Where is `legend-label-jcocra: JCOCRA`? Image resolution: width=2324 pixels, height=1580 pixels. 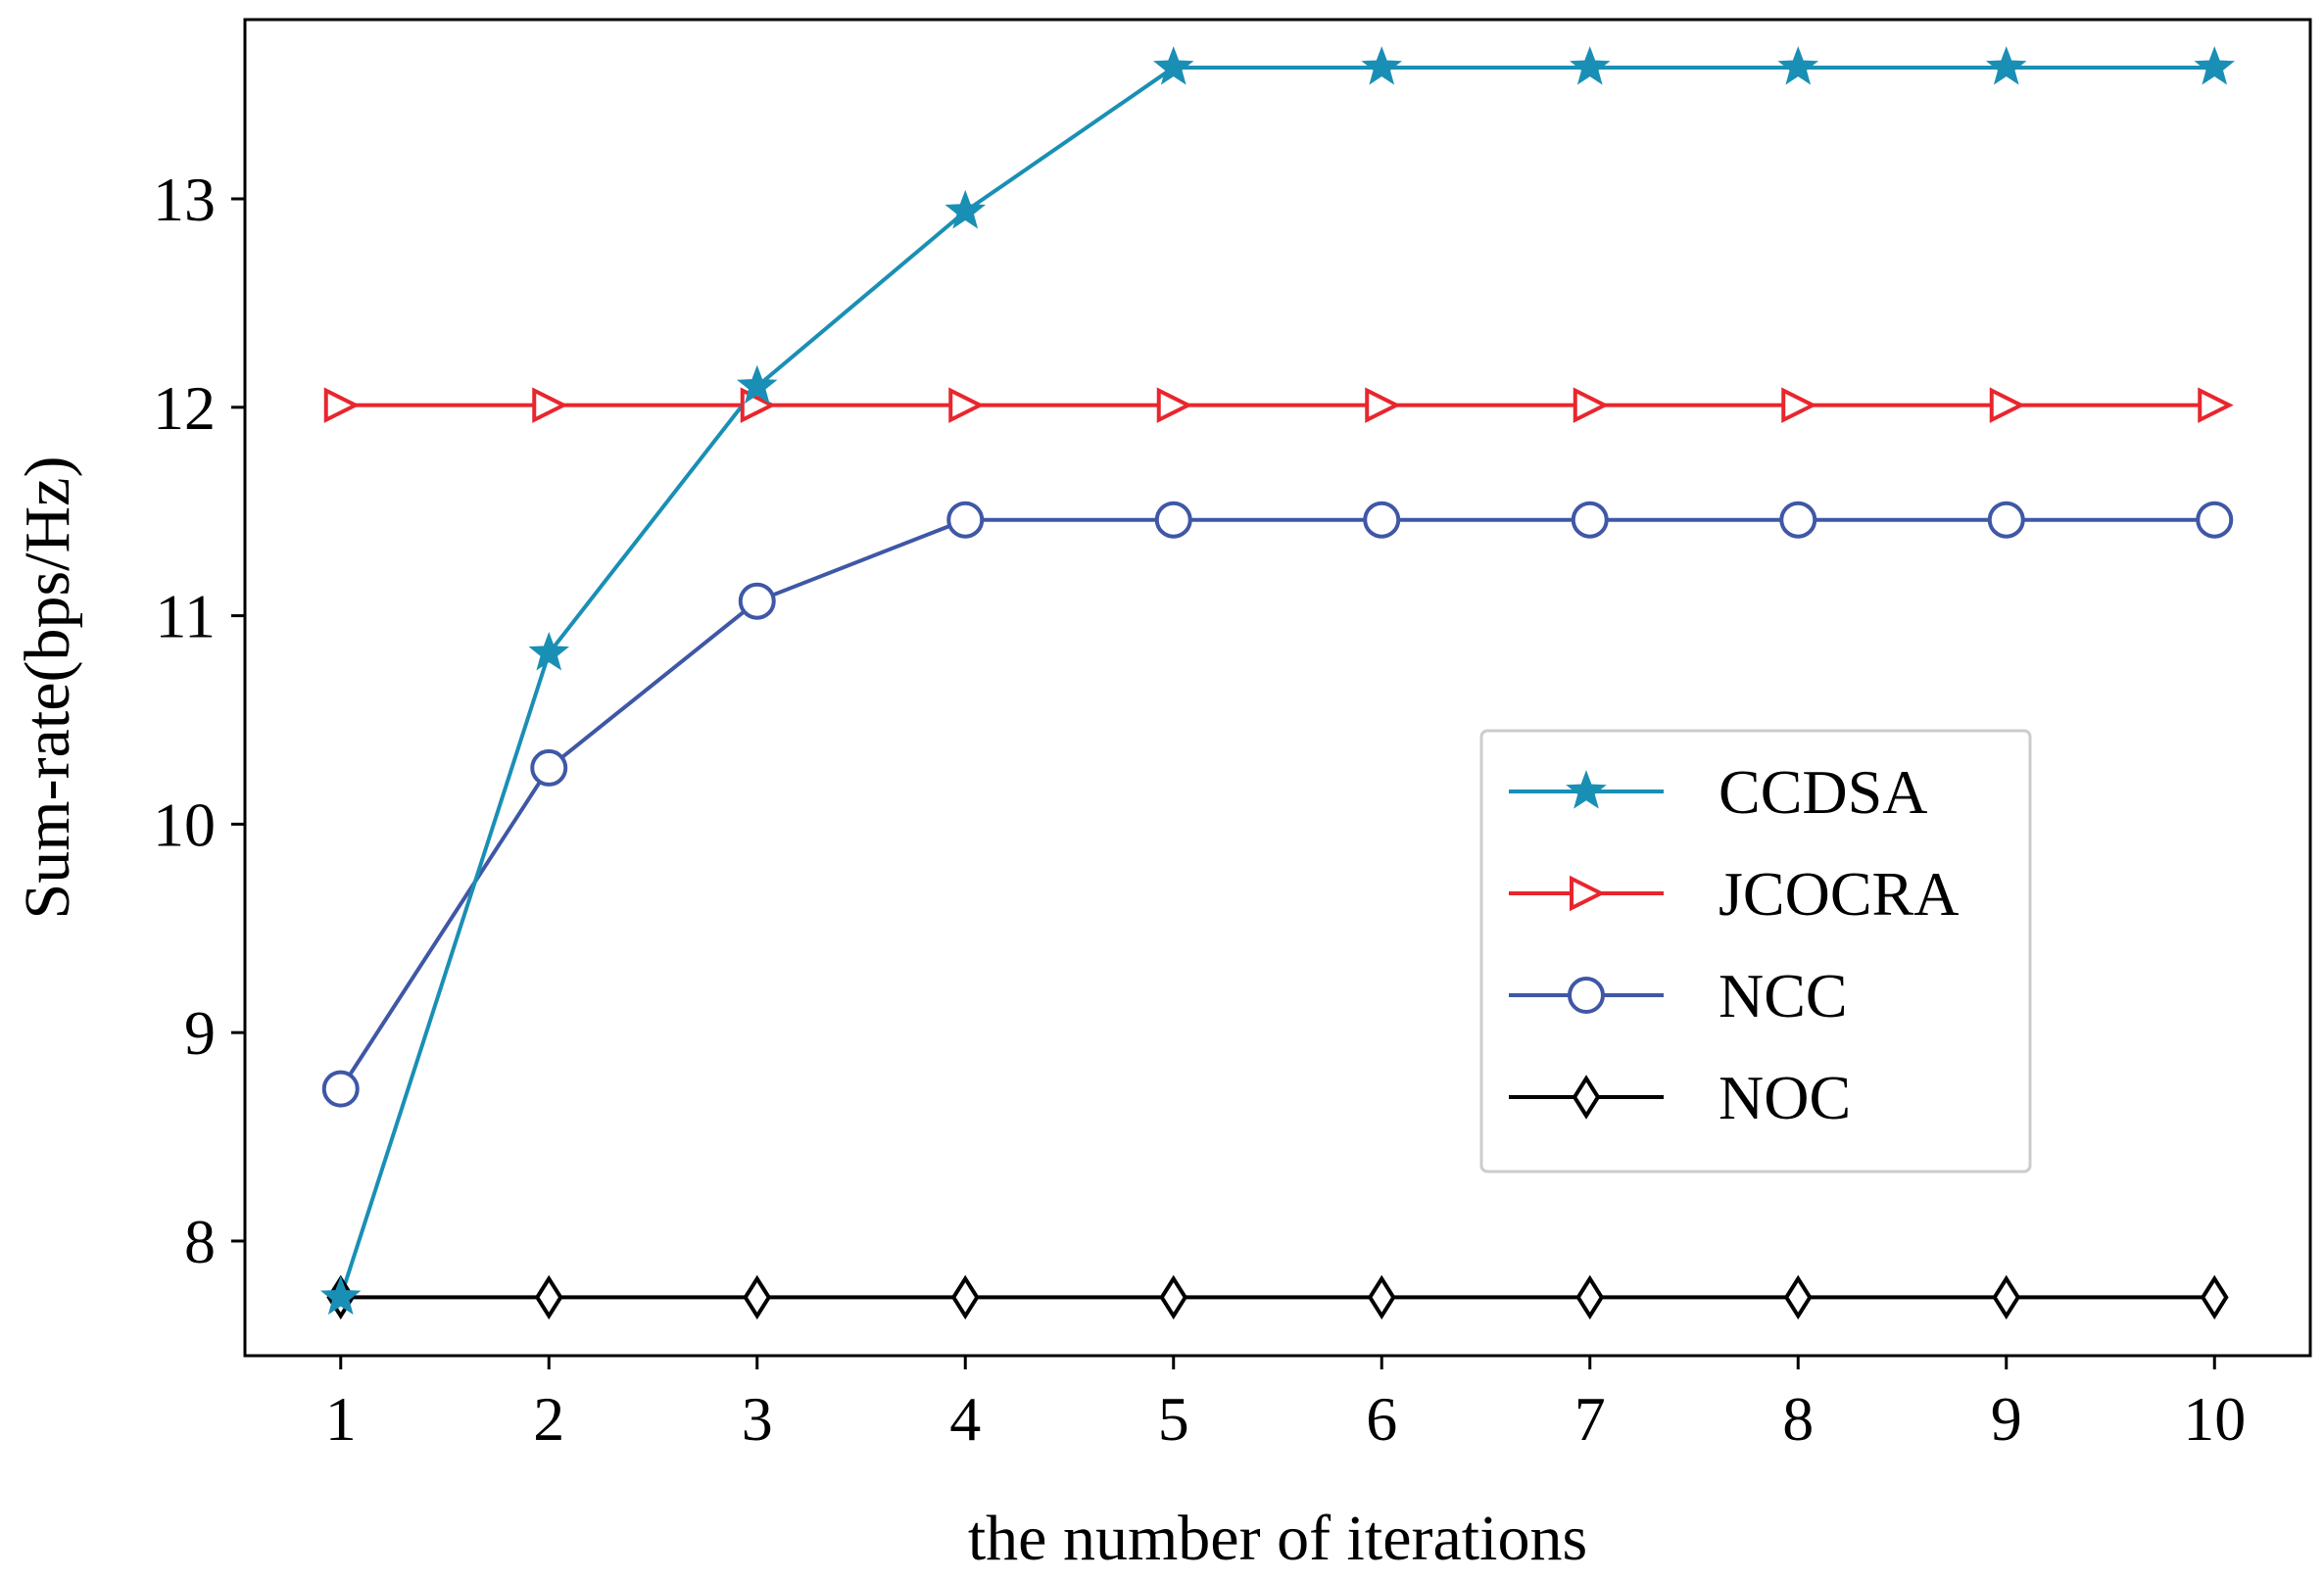
legend-label-jcocra: JCOCRA is located at coordinates (1839, 894).